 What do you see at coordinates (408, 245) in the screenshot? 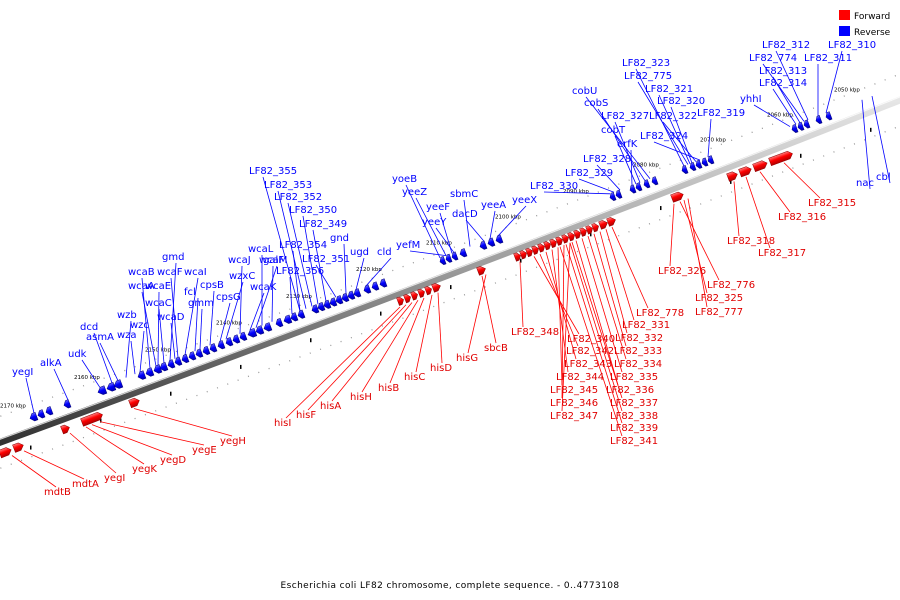
I see `gene-label: yefM` at bounding box center [408, 245].